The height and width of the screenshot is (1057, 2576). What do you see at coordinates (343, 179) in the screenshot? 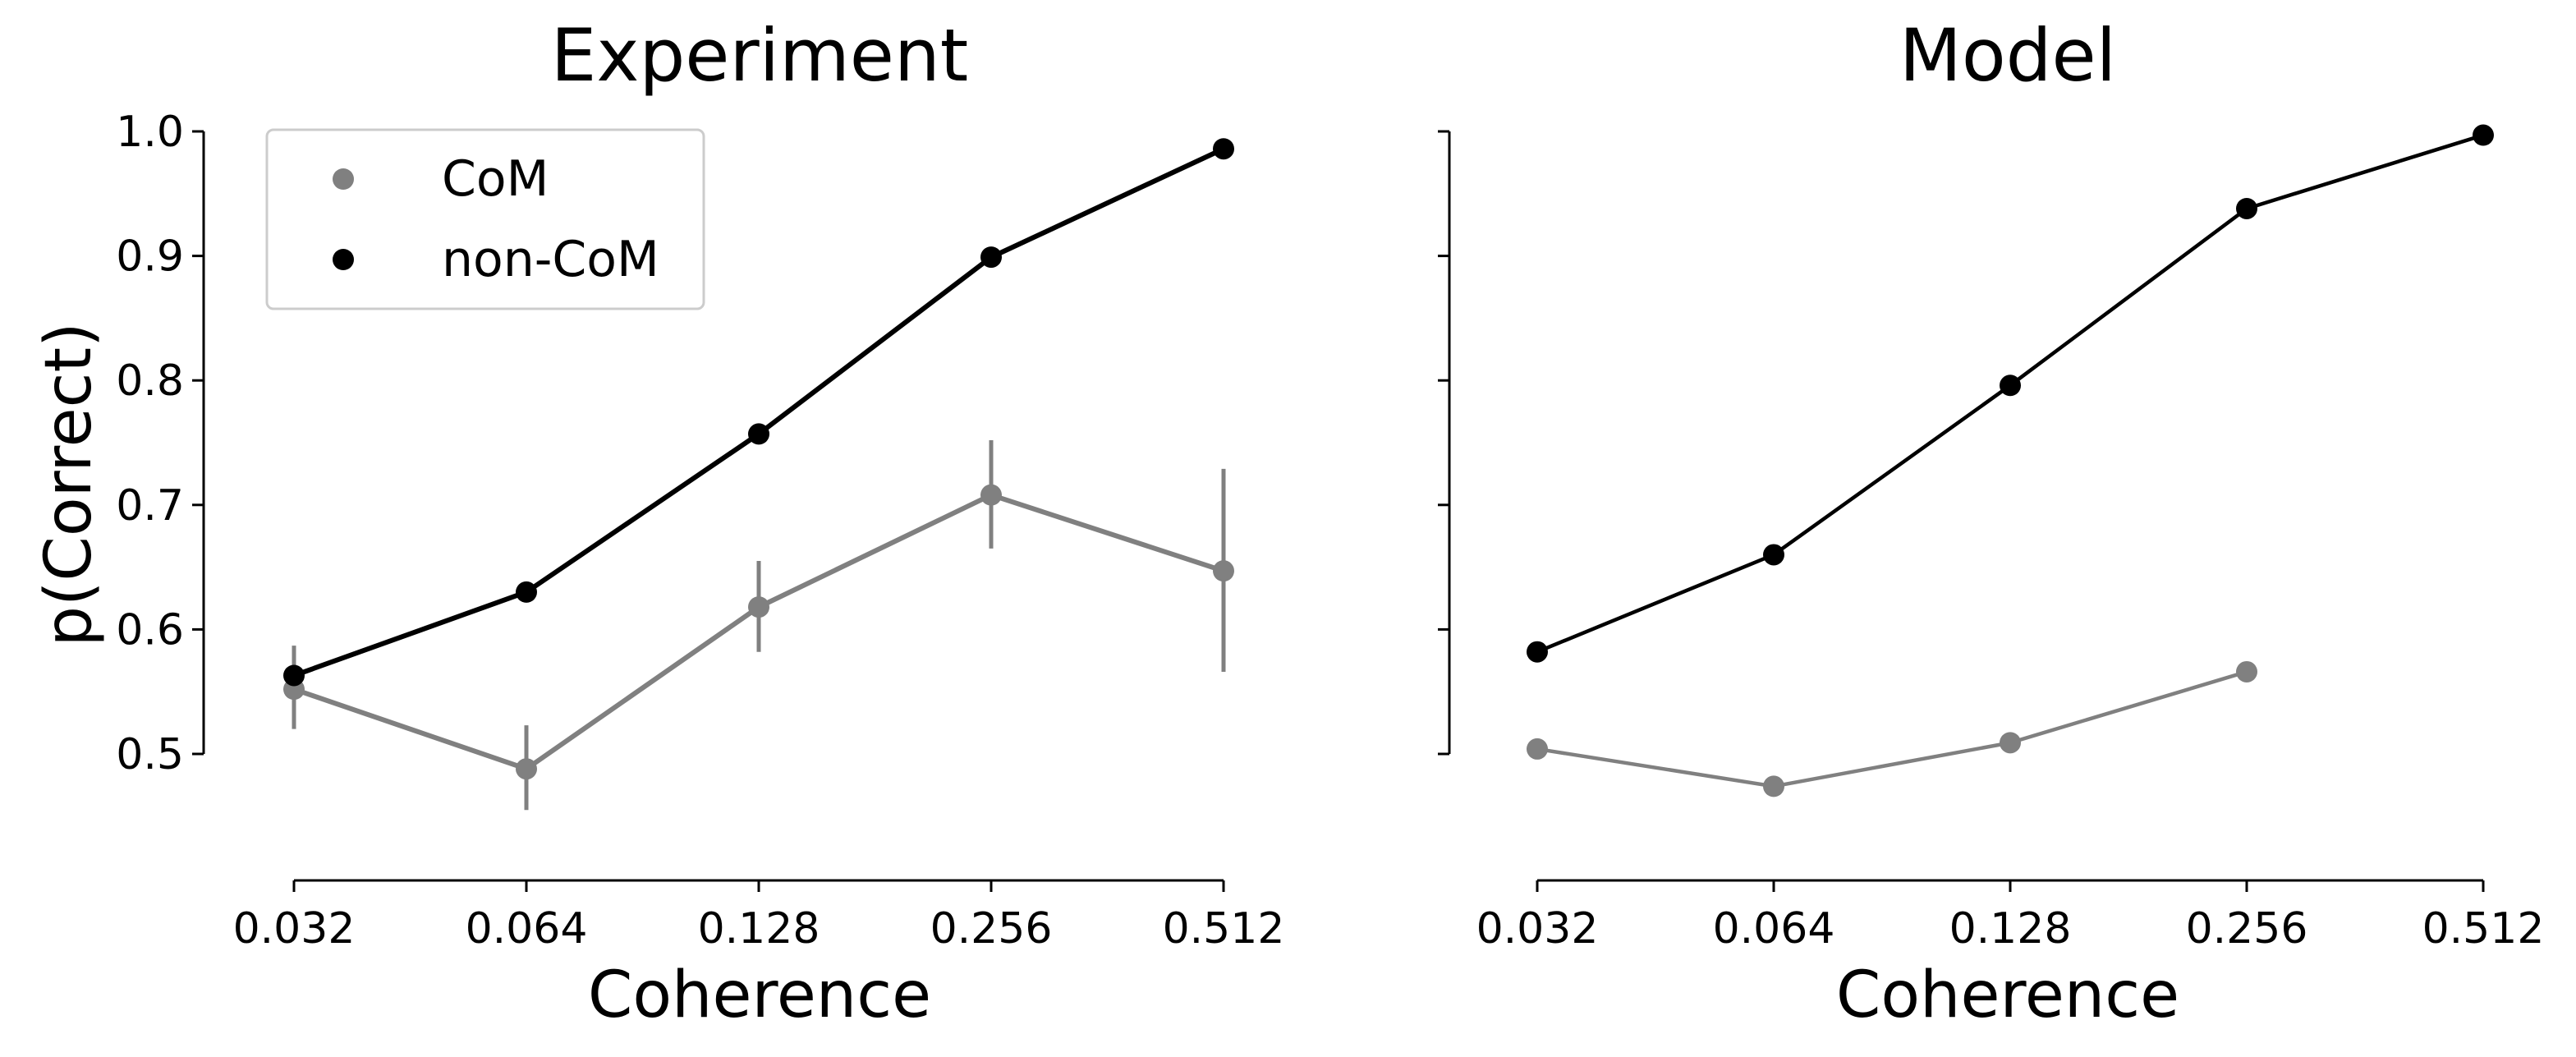
I see `legend-marker-com` at bounding box center [343, 179].